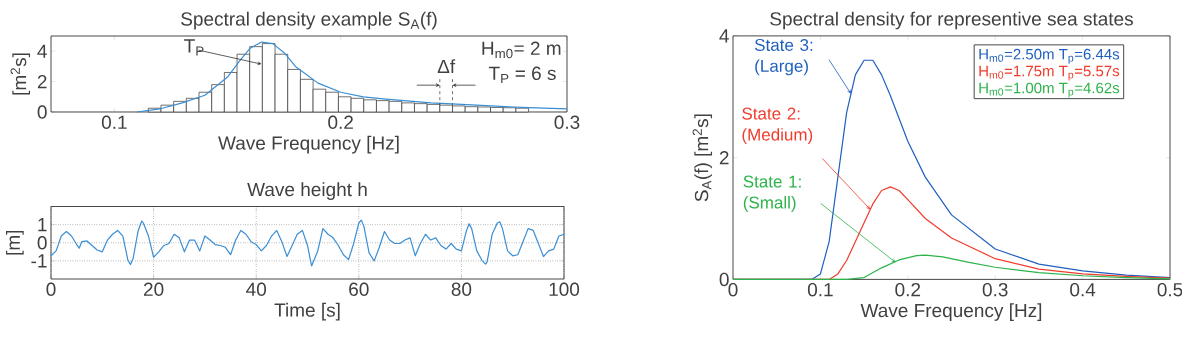 This screenshot has height=354, width=1182. Describe the element at coordinates (521, 50) in the screenshot. I see `annotation: H$_{m0}$= 2 m` at that location.